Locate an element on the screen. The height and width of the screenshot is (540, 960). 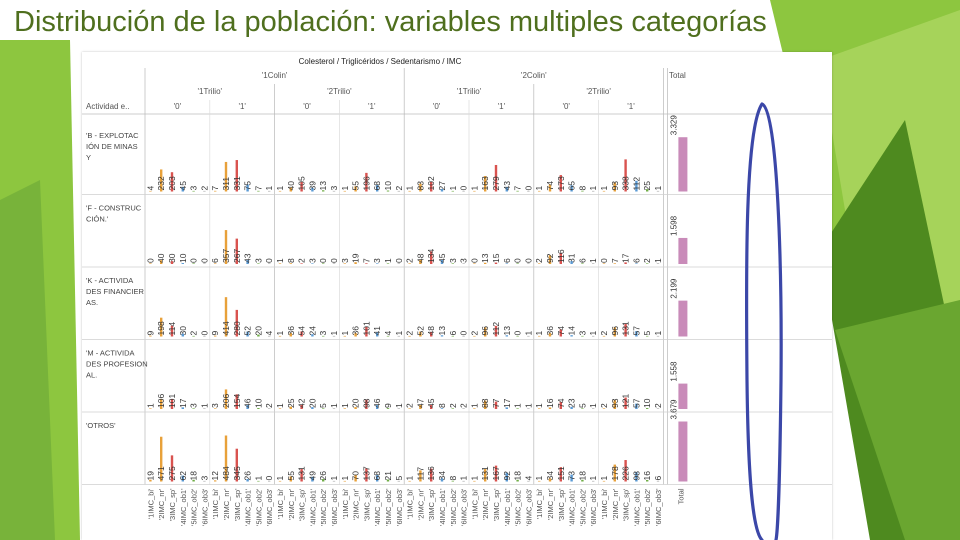
value-label: 27 is located at coordinates (442, 186).